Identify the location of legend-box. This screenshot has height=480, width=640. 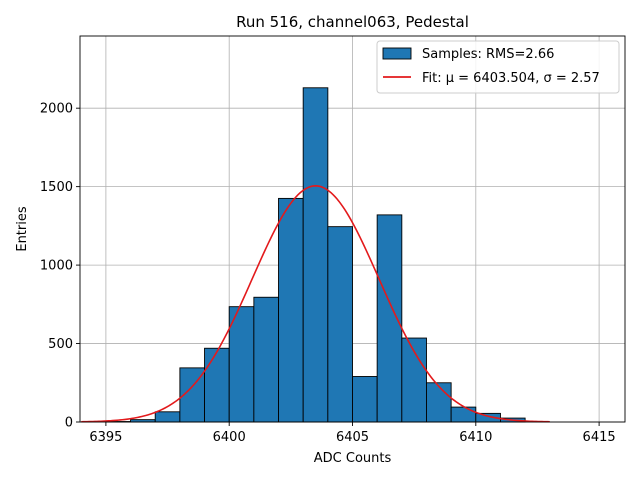
(498, 67).